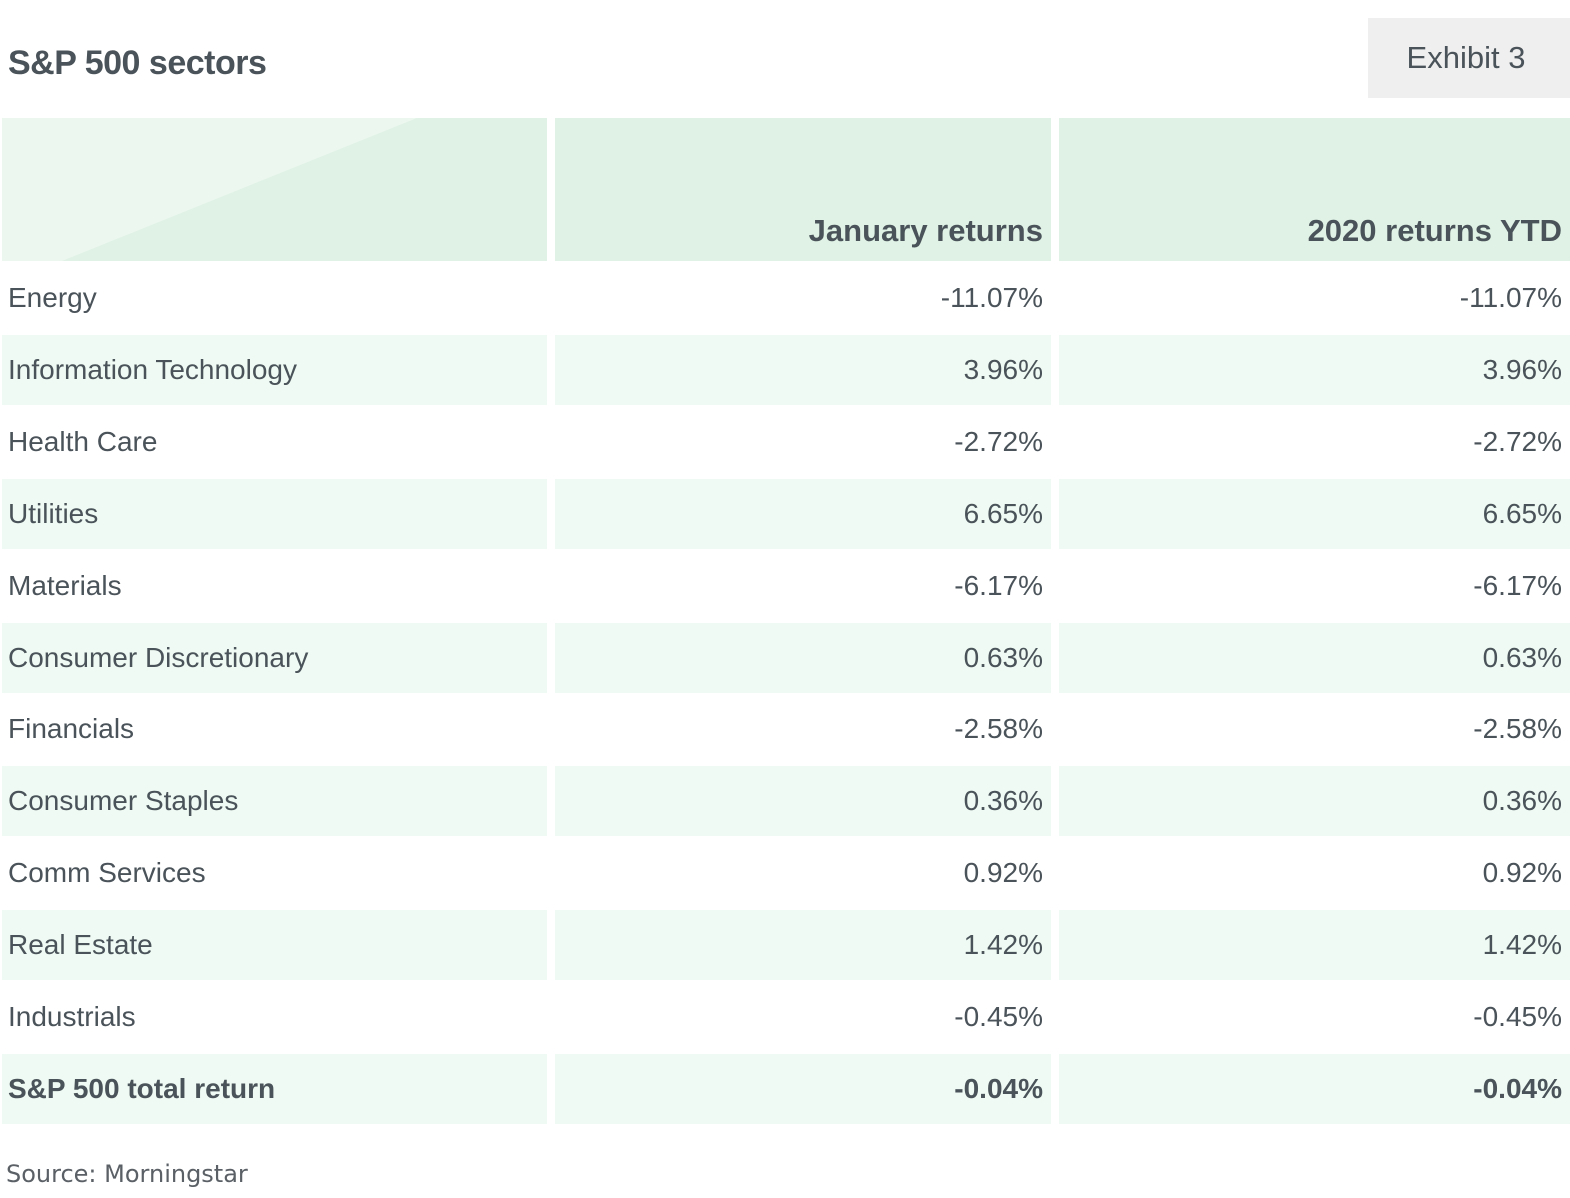 This screenshot has height=1198, width=1570. What do you see at coordinates (1469, 58) in the screenshot?
I see `exhibit-label: Exhibit 3` at bounding box center [1469, 58].